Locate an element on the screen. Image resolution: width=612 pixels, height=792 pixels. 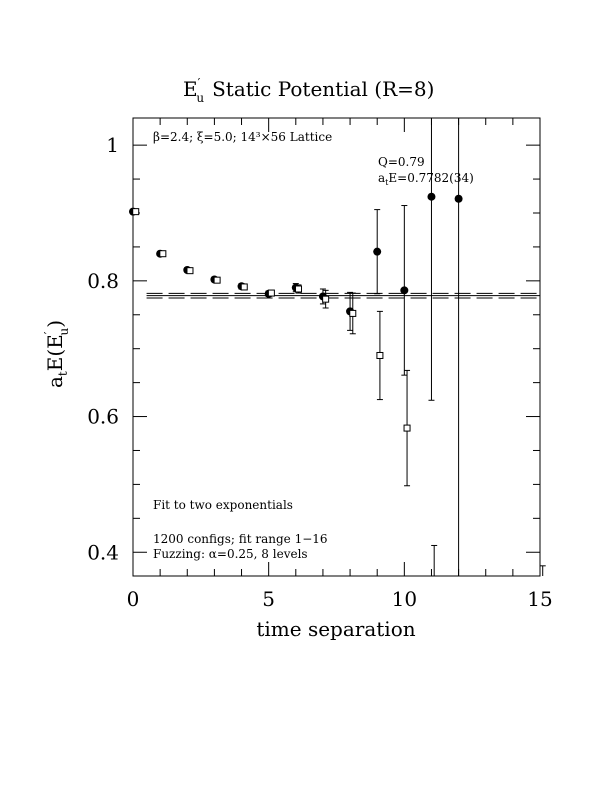
fuzzing-annotation: Fuzzing: α=0.25, 8 levels is located at coordinates (230, 554).